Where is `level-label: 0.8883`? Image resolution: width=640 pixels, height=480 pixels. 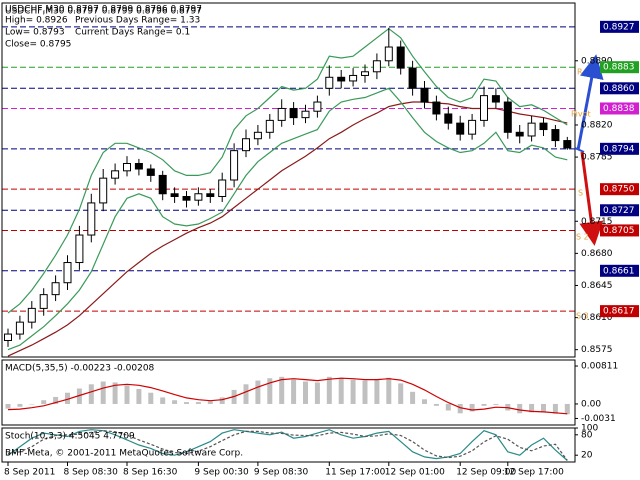
level-label: 0.8883 is located at coordinates (619, 68).